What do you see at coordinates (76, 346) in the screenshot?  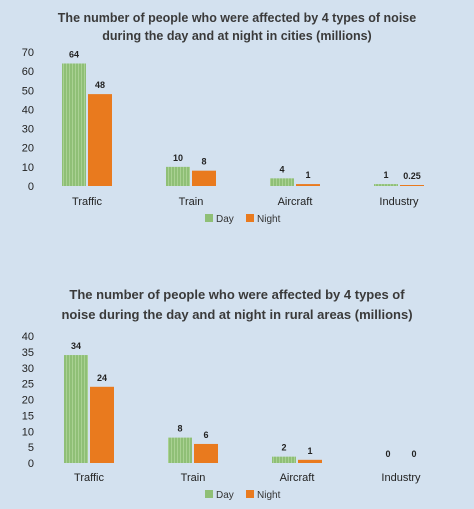 I see `data-label: 34` at bounding box center [76, 346].